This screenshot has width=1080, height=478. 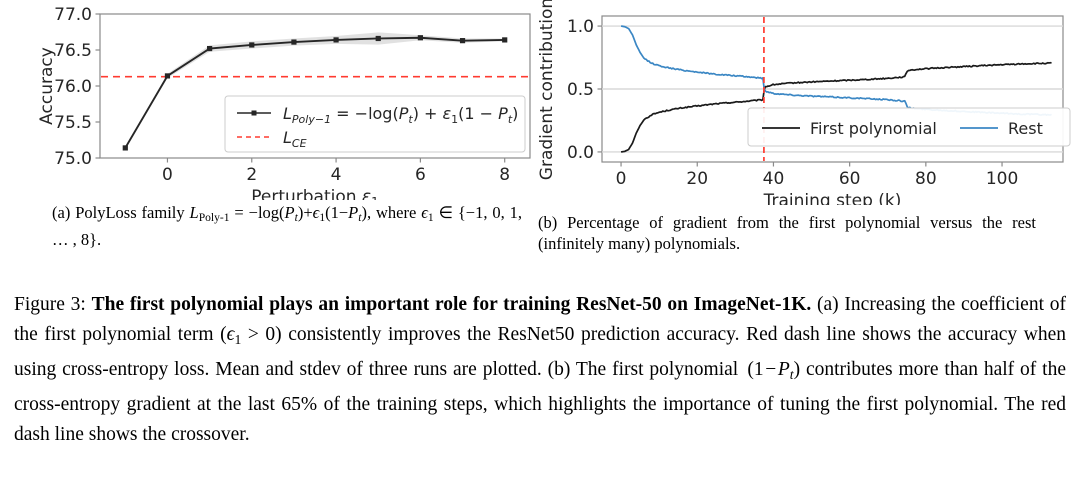 I want to click on x-tick-label: 2, so click(x=251, y=175).